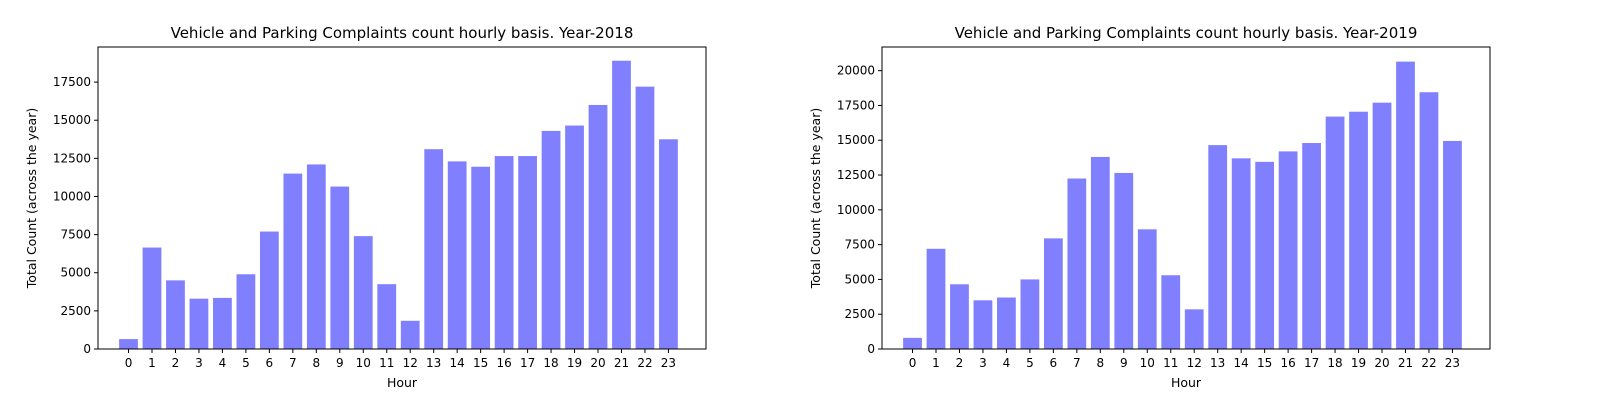 The width and height of the screenshot is (1600, 400). Describe the element at coordinates (87, 349) in the screenshot. I see `y-tick-label: 0` at that location.